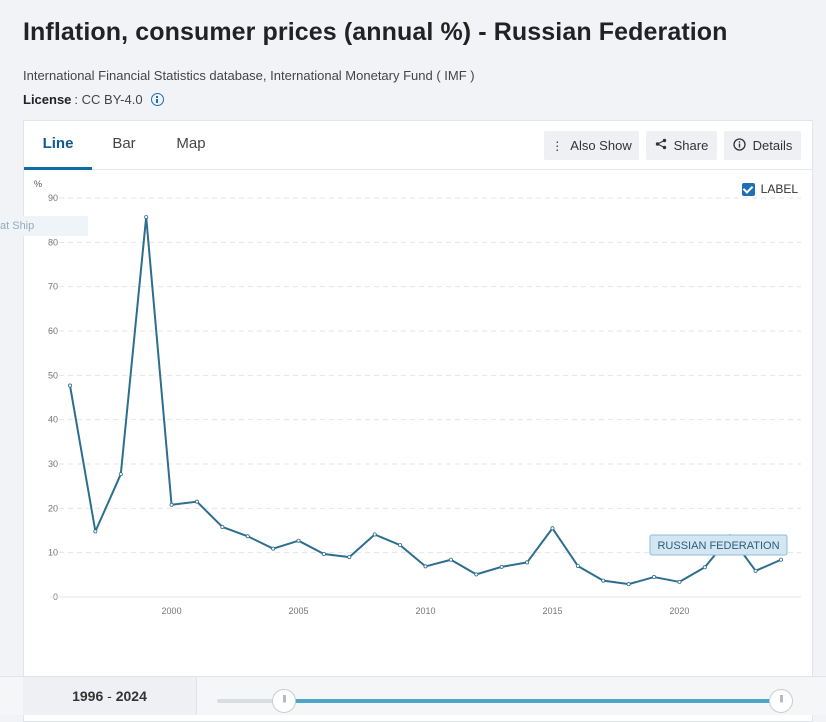 The width and height of the screenshot is (826, 722). Describe the element at coordinates (191, 143) in the screenshot. I see `tab-map: Map` at that location.